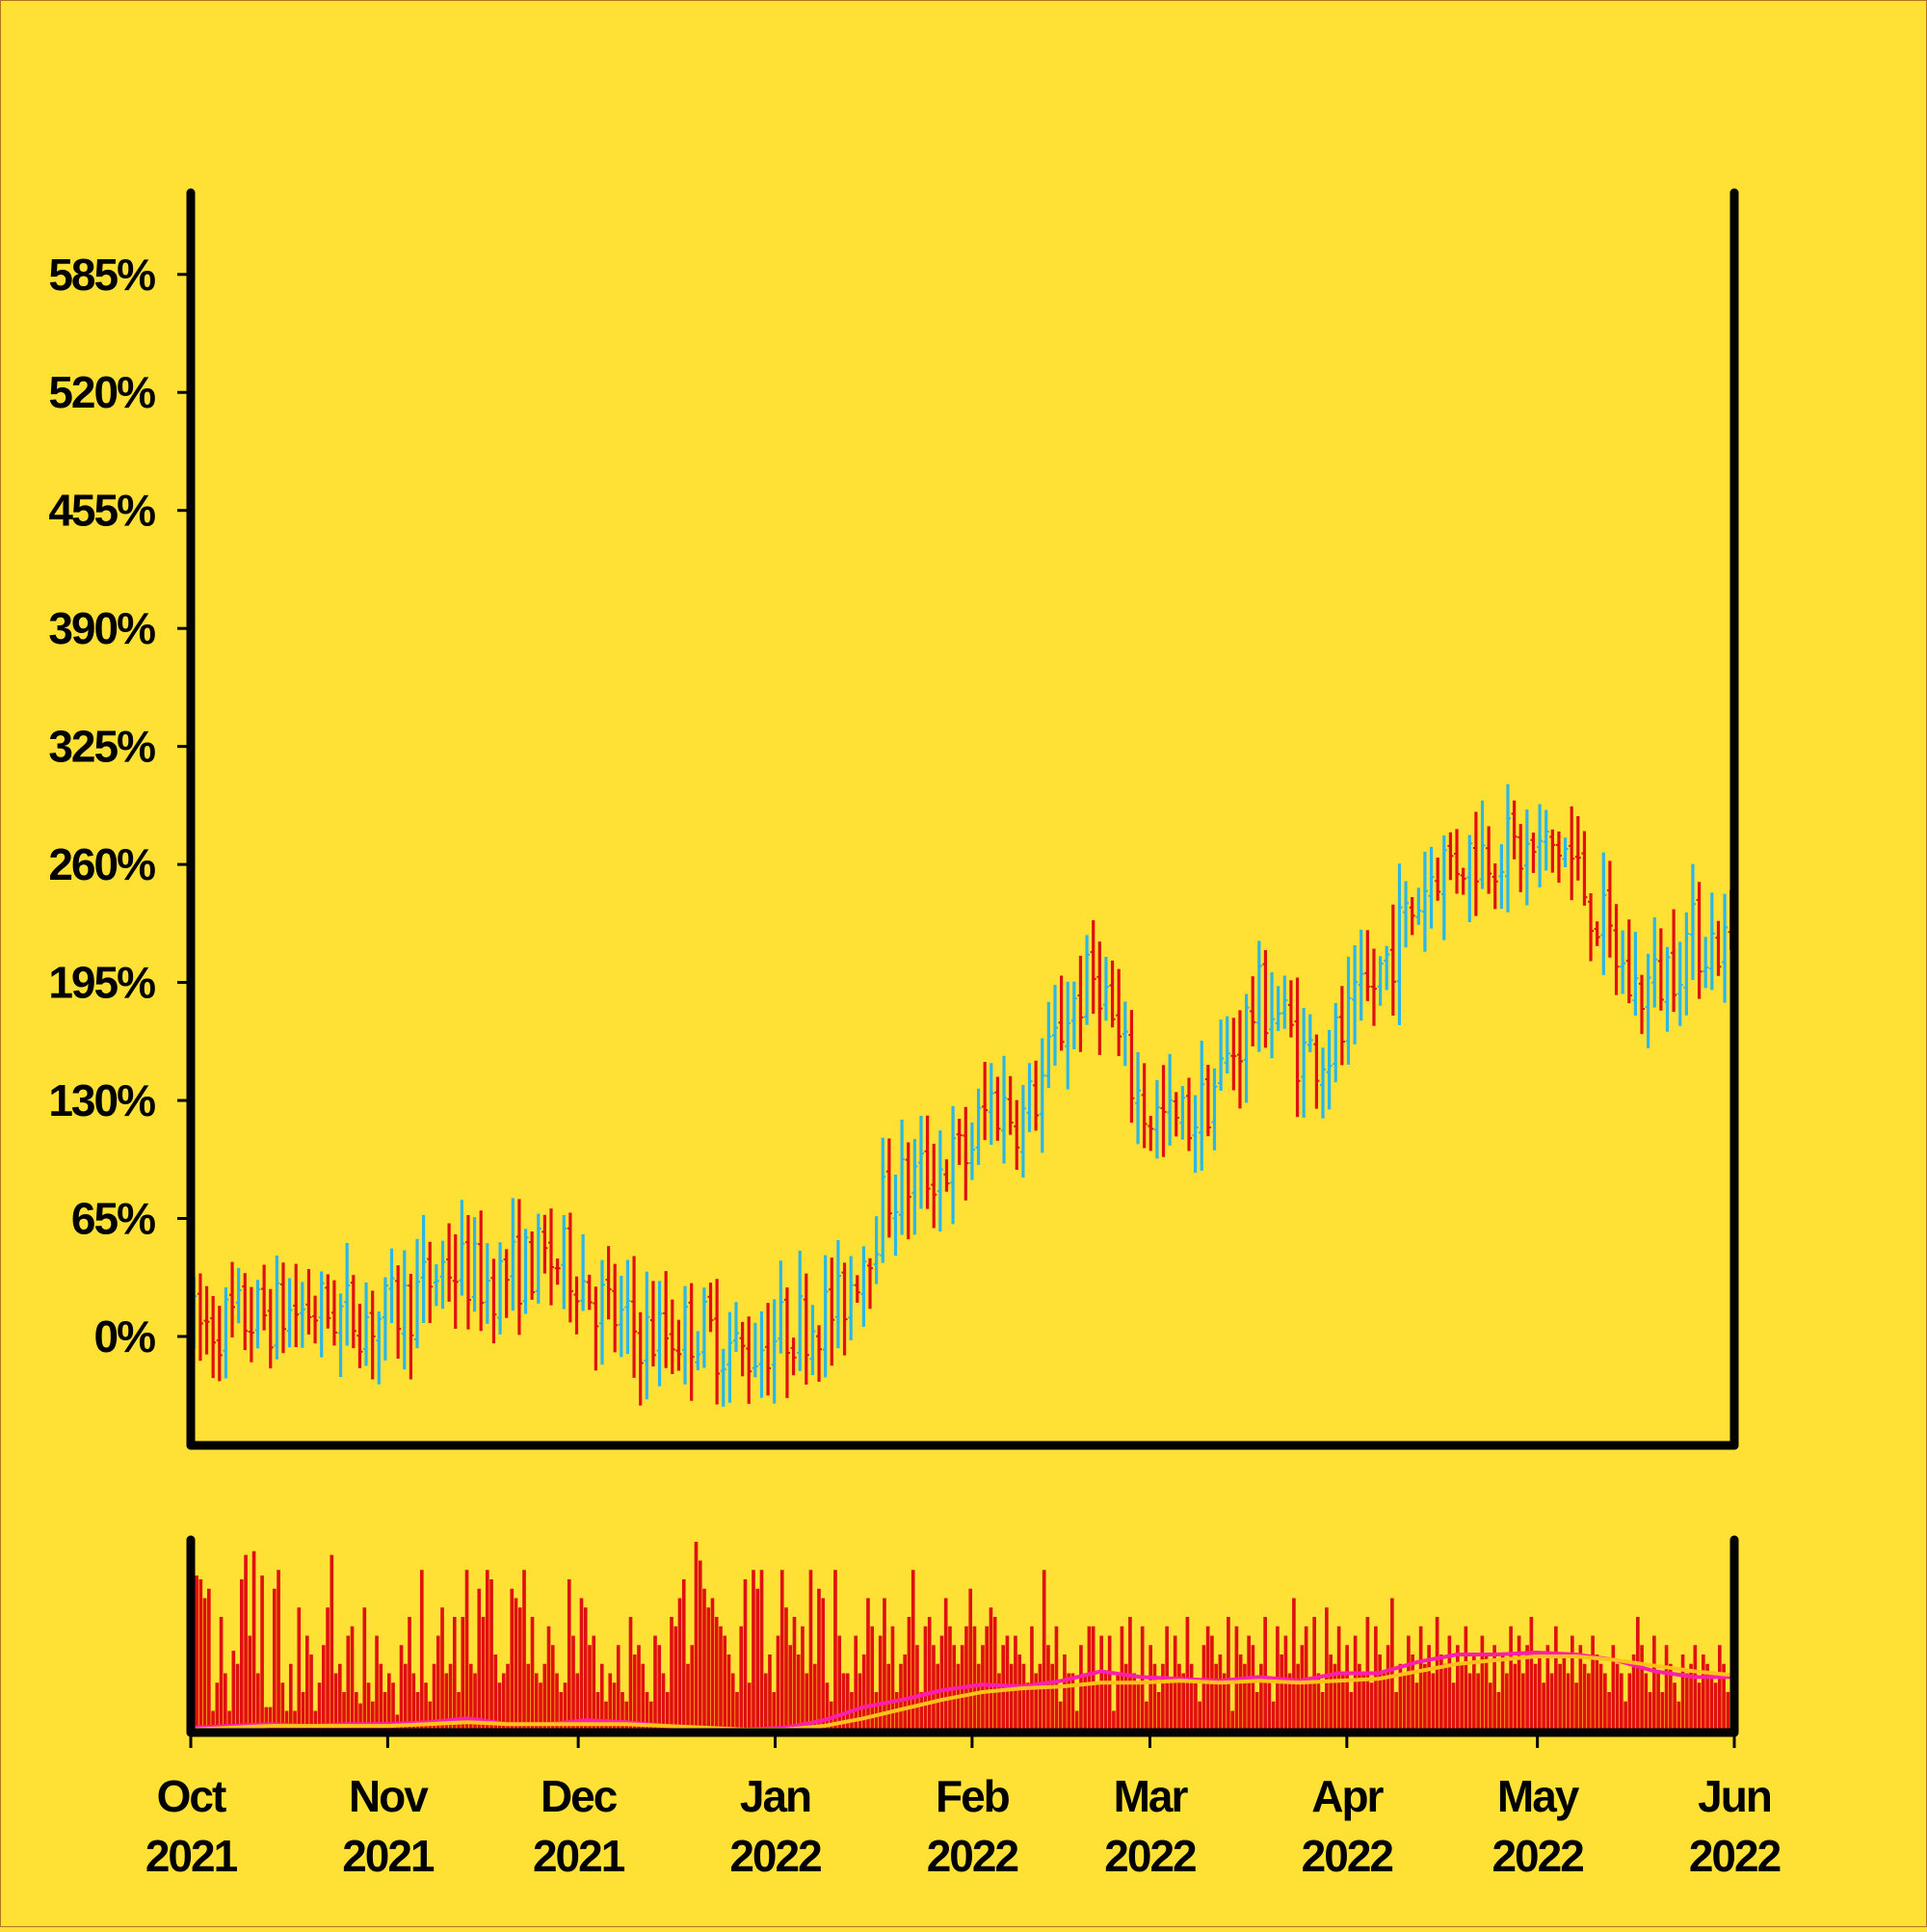 This screenshot has height=1932, width=1927. I want to click on x-tick-label-month: Oct, so click(191, 1796).